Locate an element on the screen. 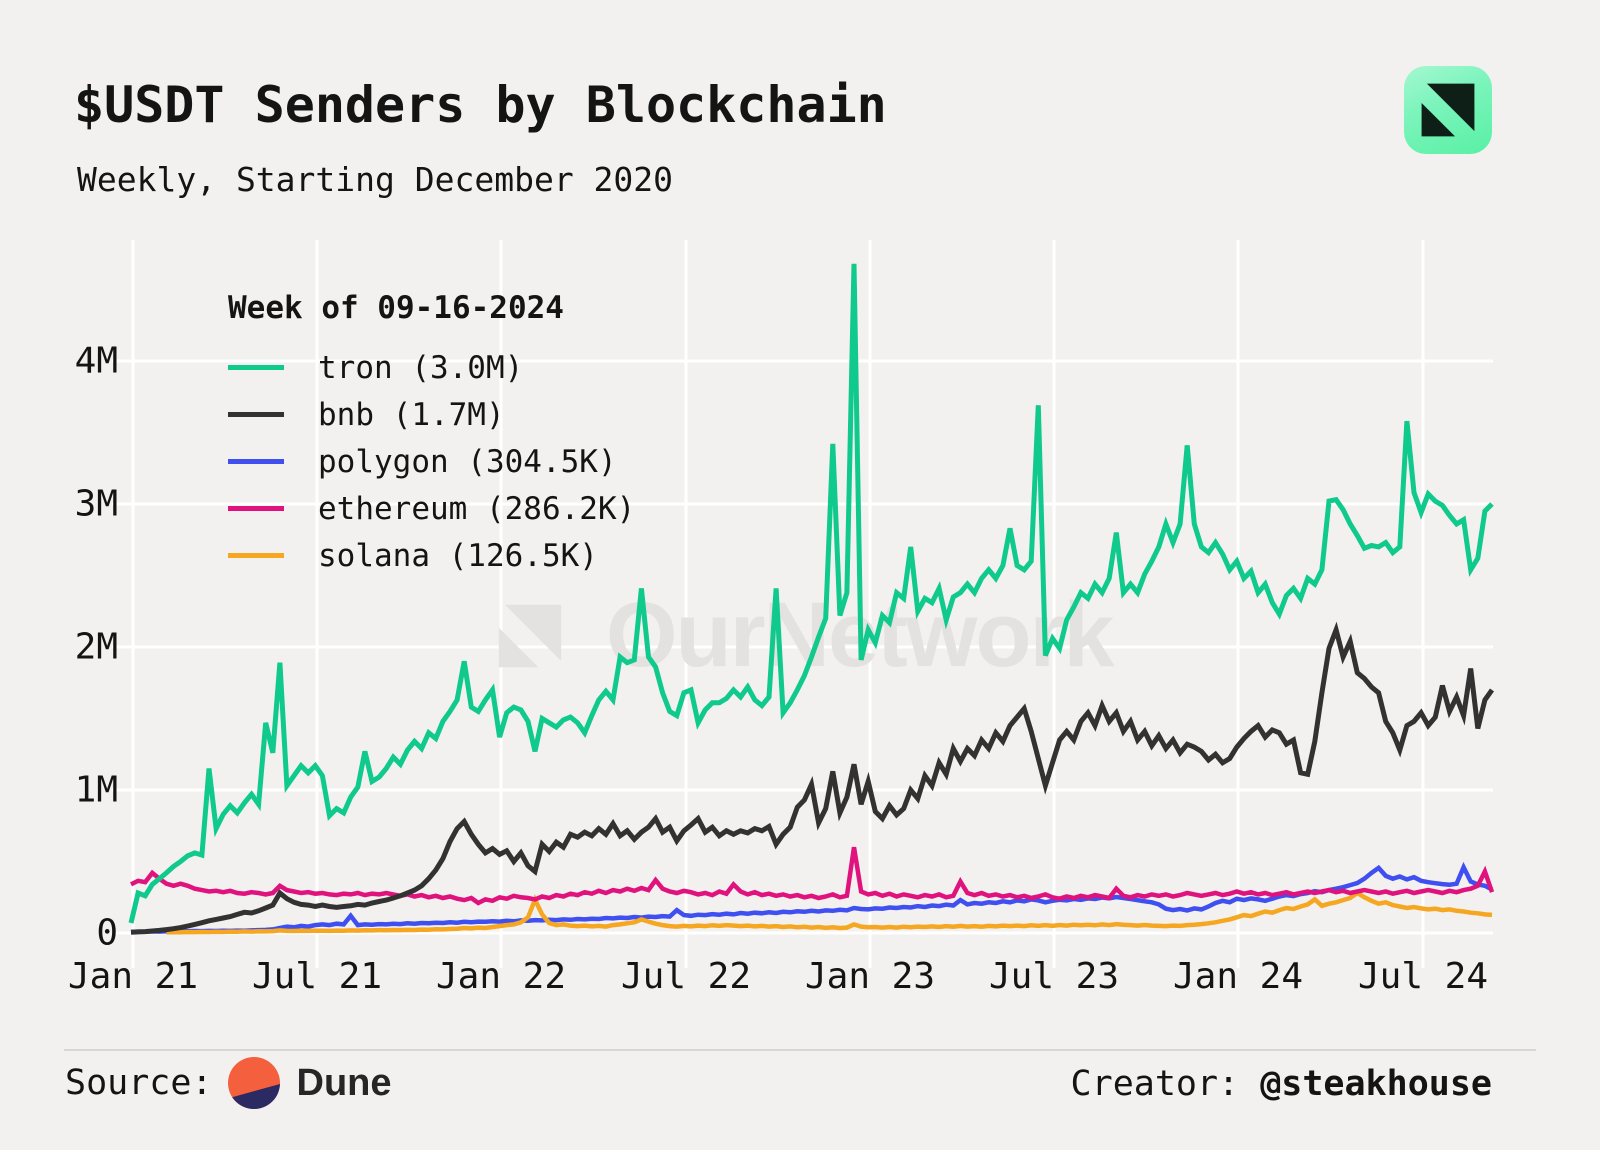 The width and height of the screenshot is (1600, 1150). y-axis-label: 2M is located at coordinates (96, 647).